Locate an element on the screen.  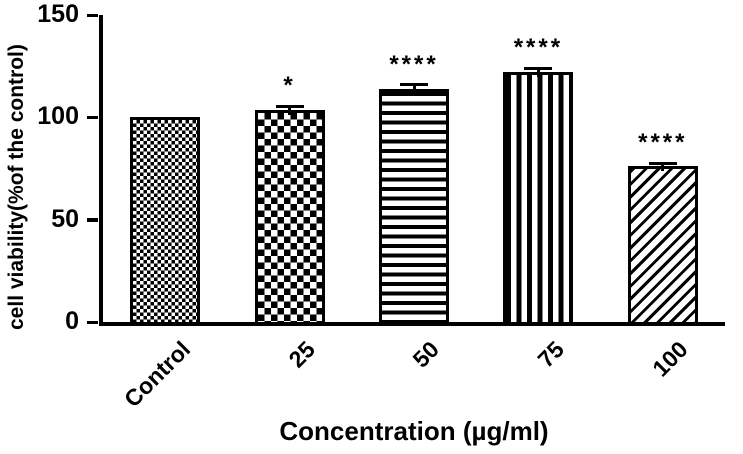
y-axis-label: cell viability(%of the control) is located at coordinates (16, 187).